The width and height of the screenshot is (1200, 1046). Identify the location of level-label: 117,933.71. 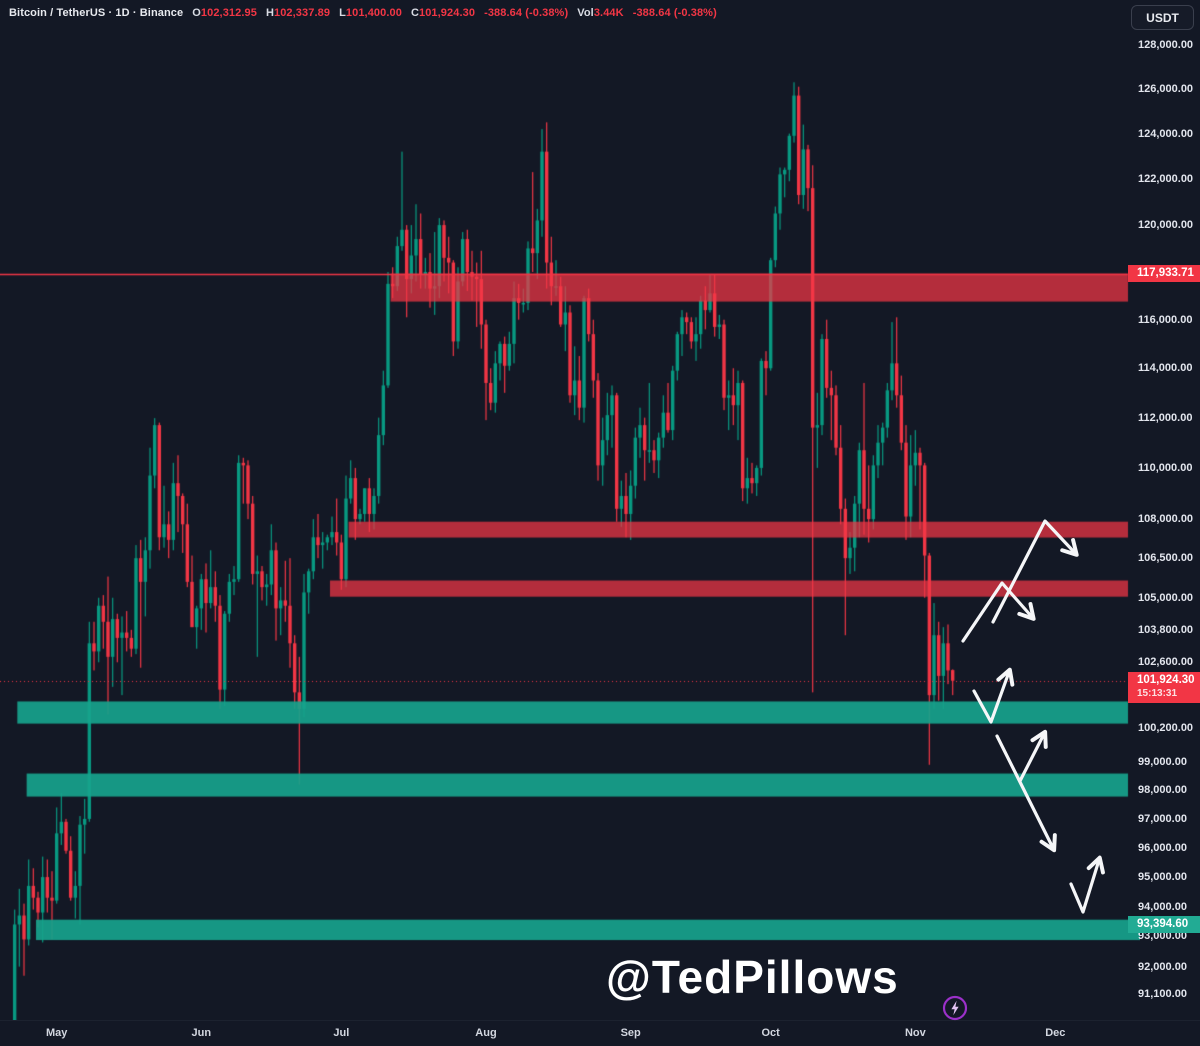
(1164, 274).